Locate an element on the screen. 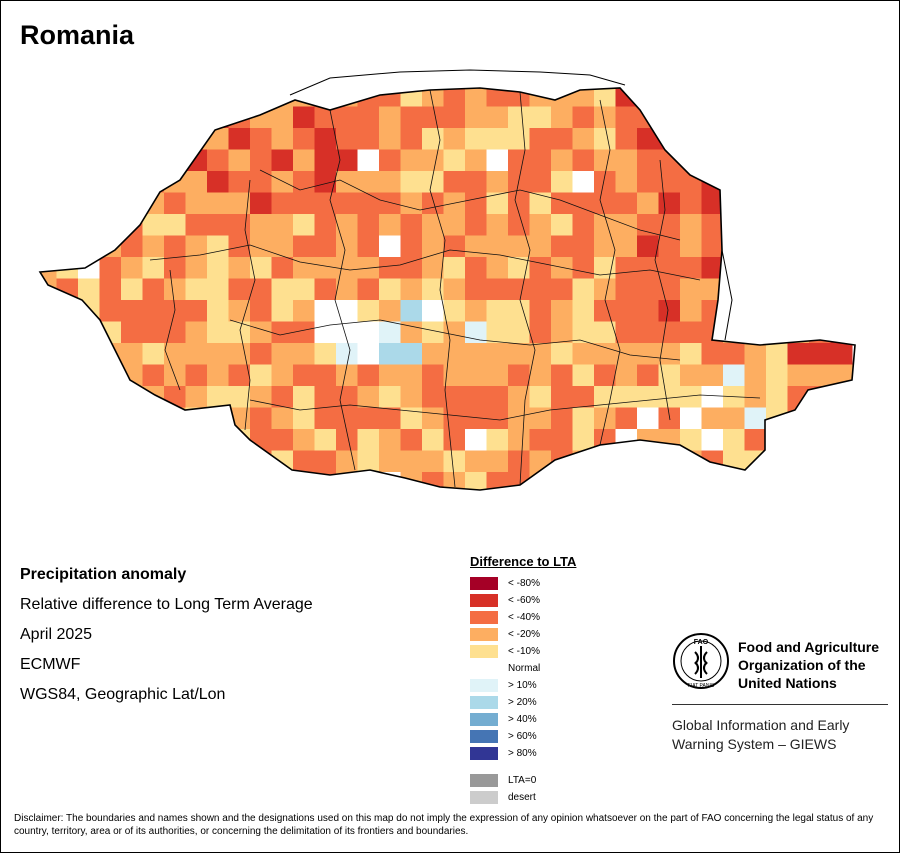  legend-item: > 60% is located at coordinates (523, 736).